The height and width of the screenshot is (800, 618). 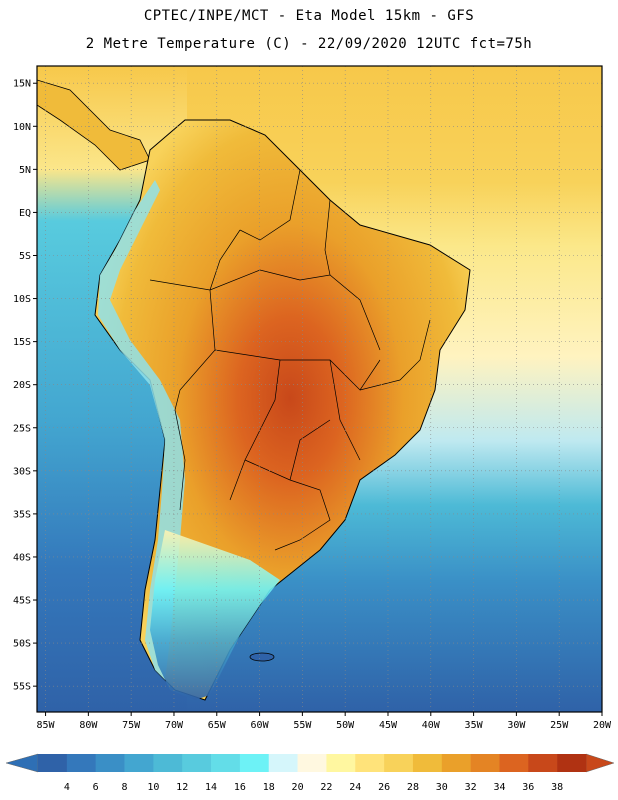 What do you see at coordinates (499, 787) in the screenshot?
I see `colorbar-label: 34` at bounding box center [499, 787].